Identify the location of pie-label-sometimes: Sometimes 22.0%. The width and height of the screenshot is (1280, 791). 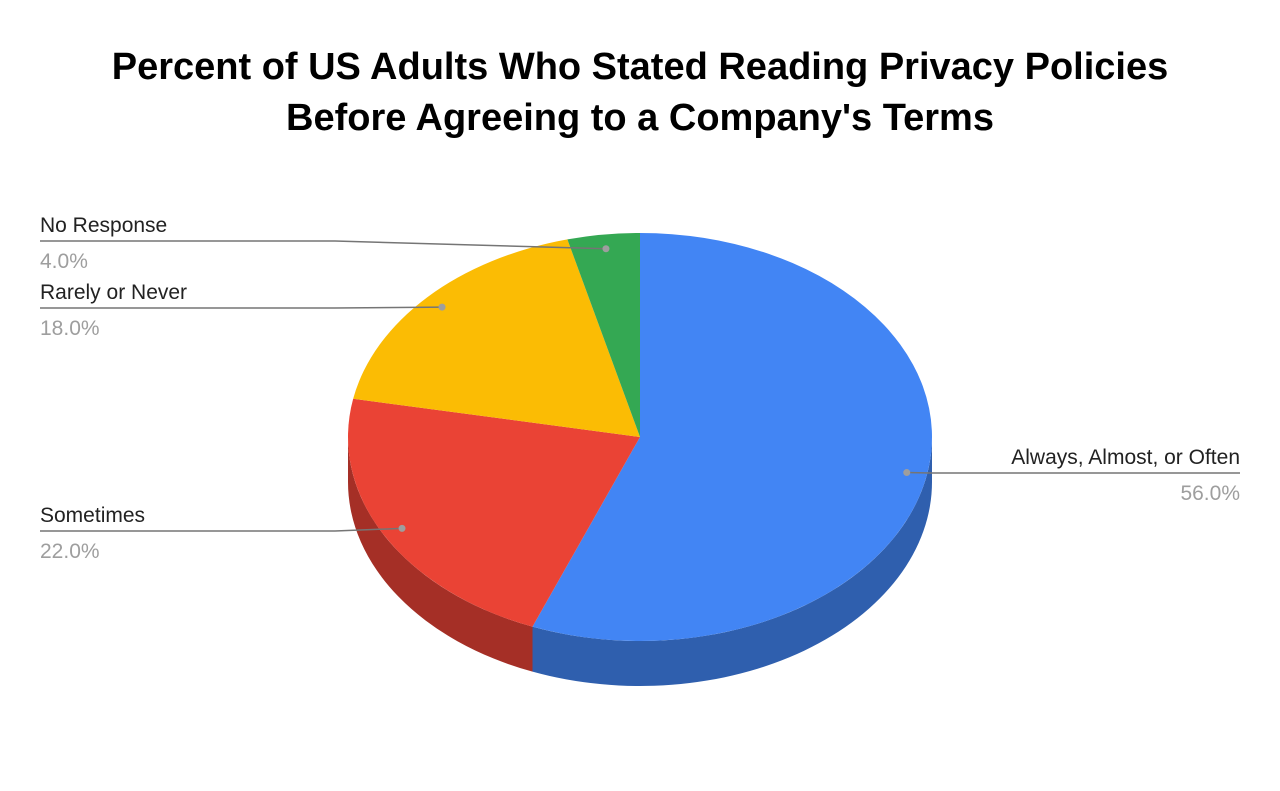
(223, 533).